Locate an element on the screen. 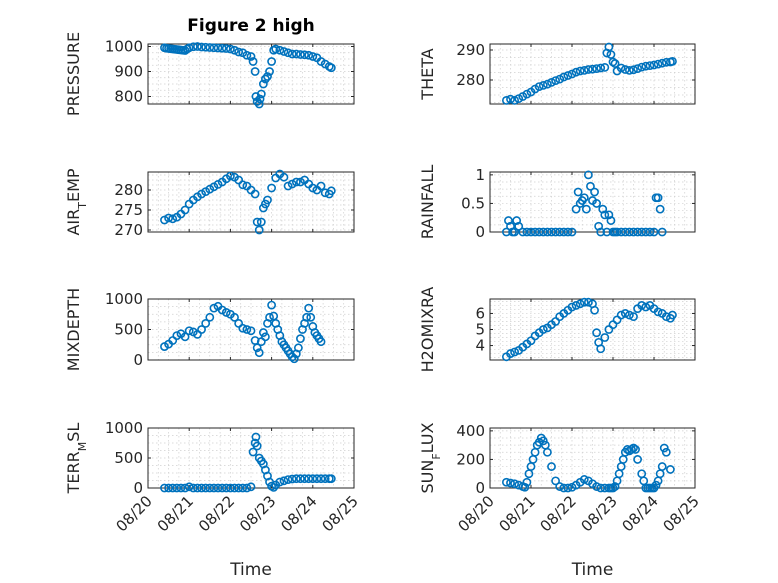 This screenshot has width=778, height=583. y-tick-label: 4 is located at coordinates (480, 346).